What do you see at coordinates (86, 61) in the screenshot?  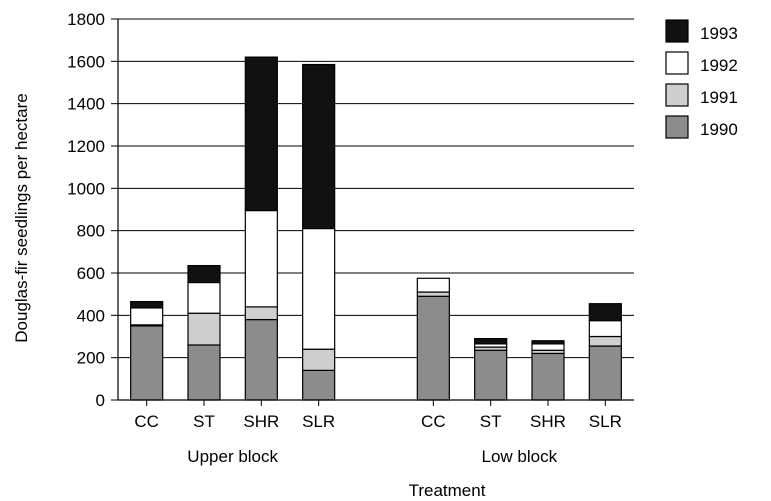 I see `y-tick-label: 1600` at bounding box center [86, 61].